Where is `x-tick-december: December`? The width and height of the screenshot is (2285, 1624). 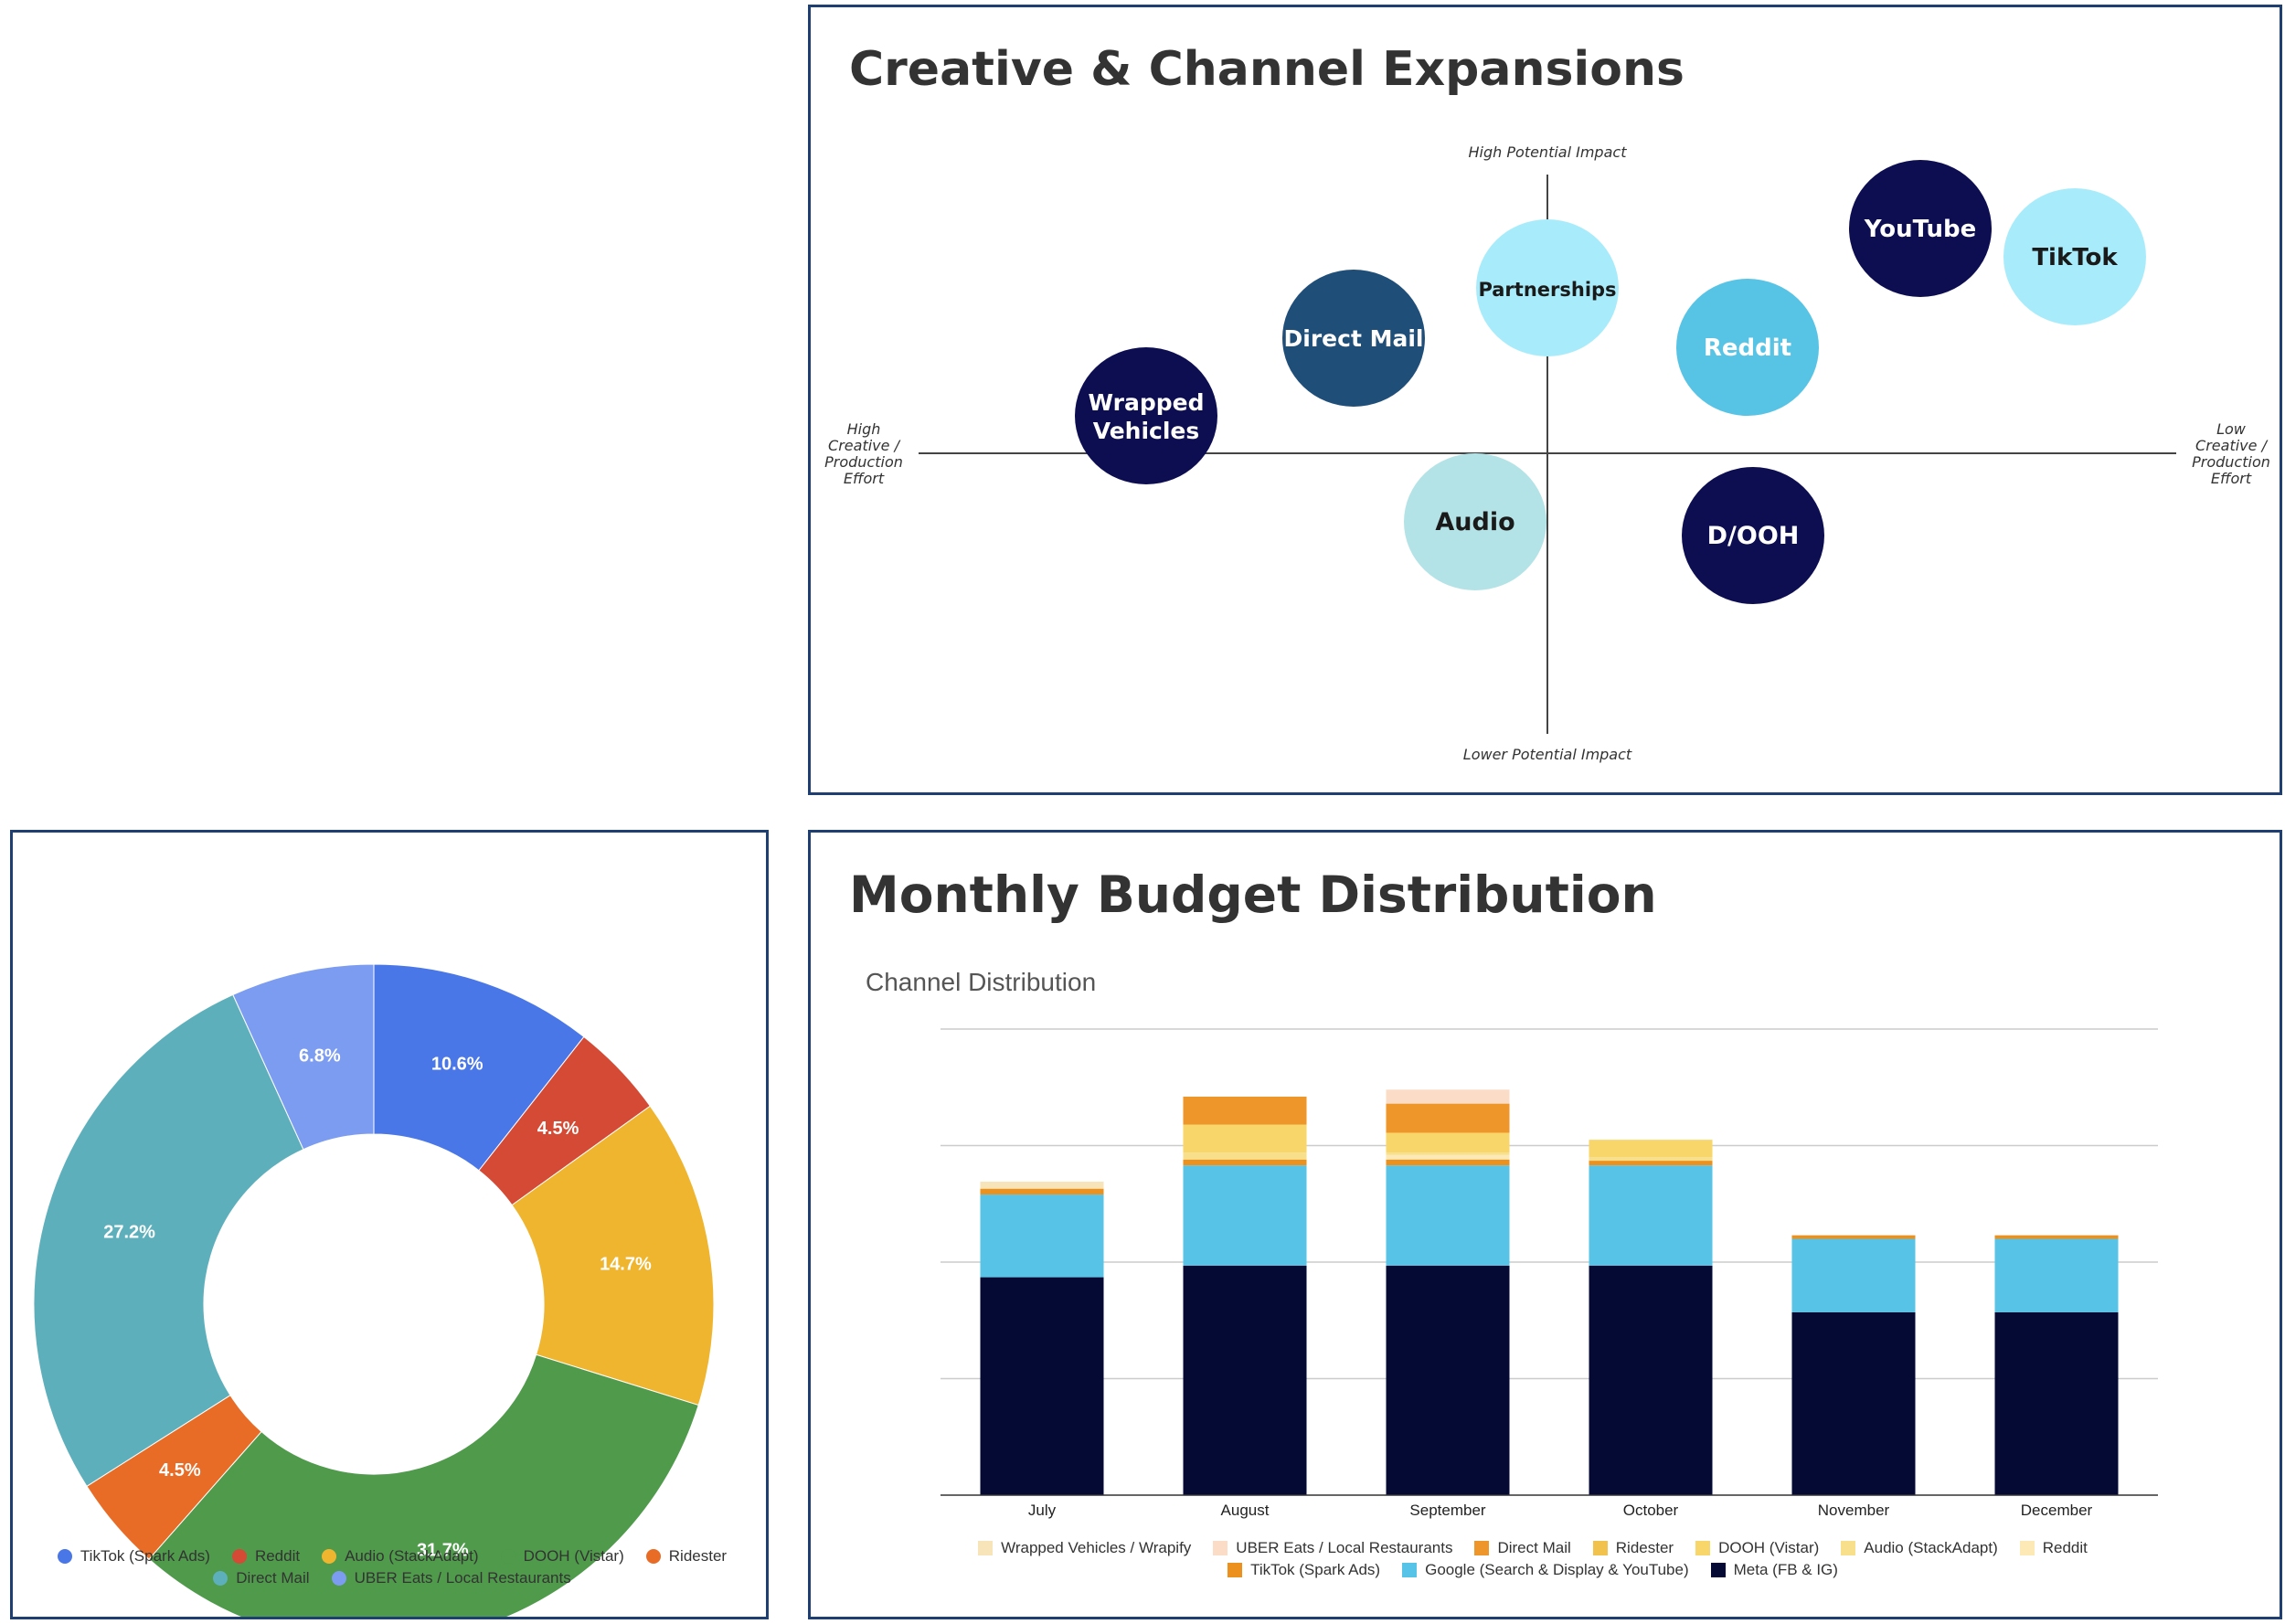
x-tick-december: December is located at coordinates (2057, 1510).